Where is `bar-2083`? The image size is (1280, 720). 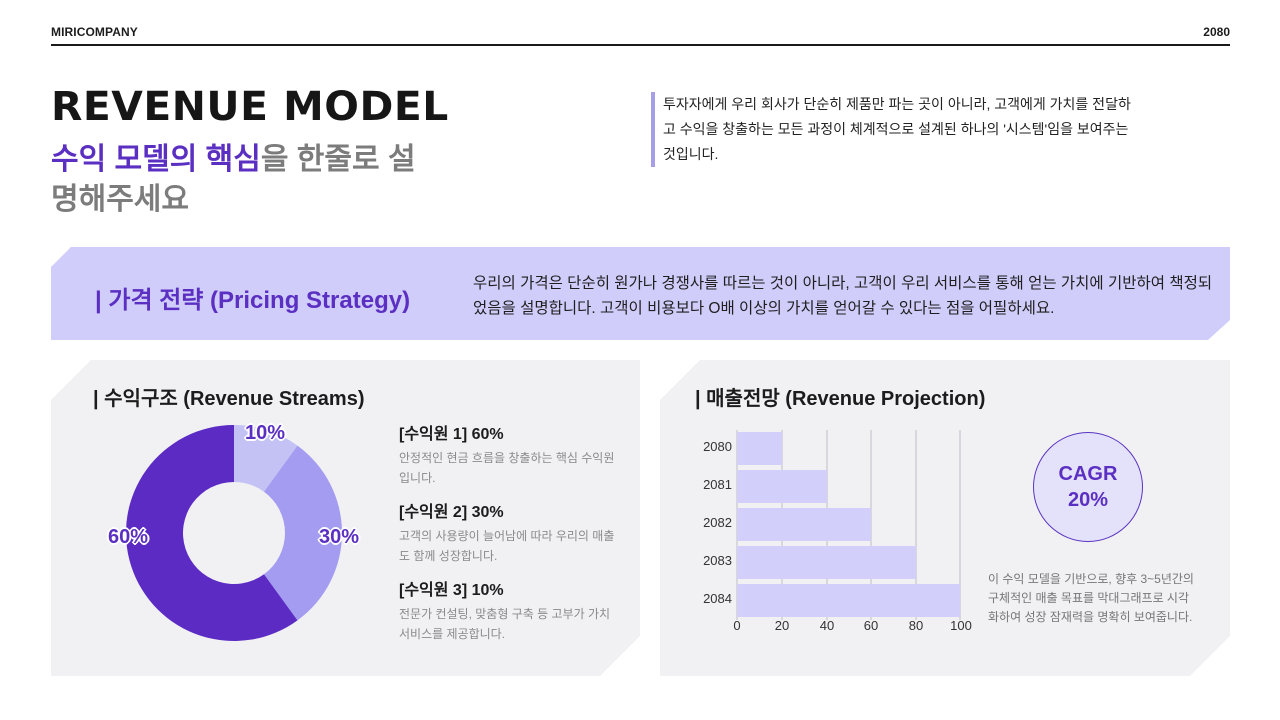
bar-2083 is located at coordinates (826, 562).